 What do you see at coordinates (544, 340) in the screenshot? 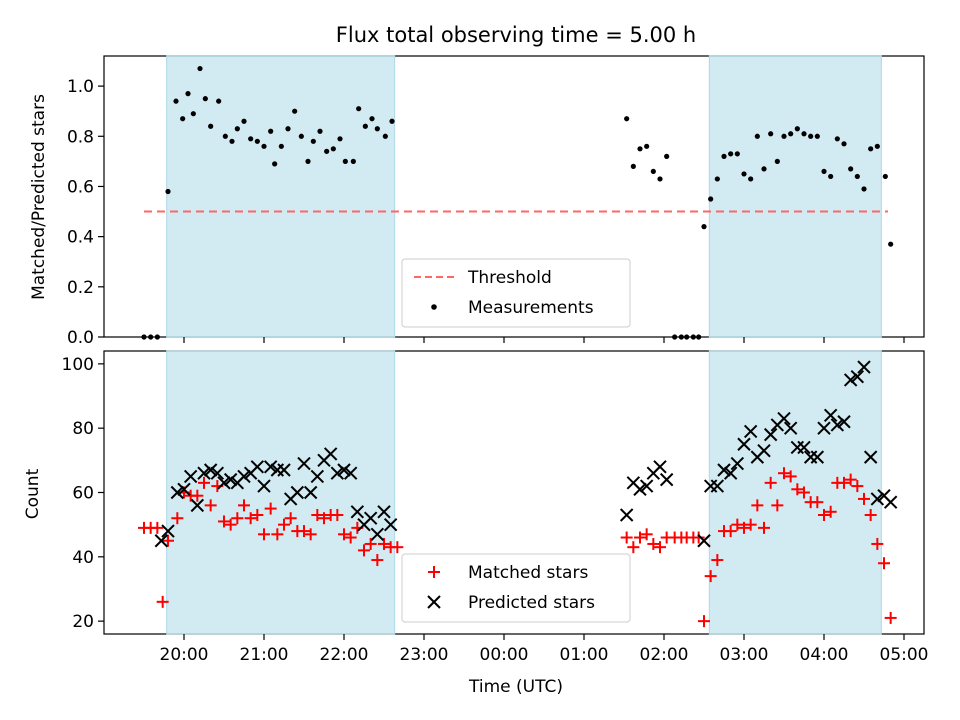
I see `ratio-x-axis-ticks` at bounding box center [544, 340].